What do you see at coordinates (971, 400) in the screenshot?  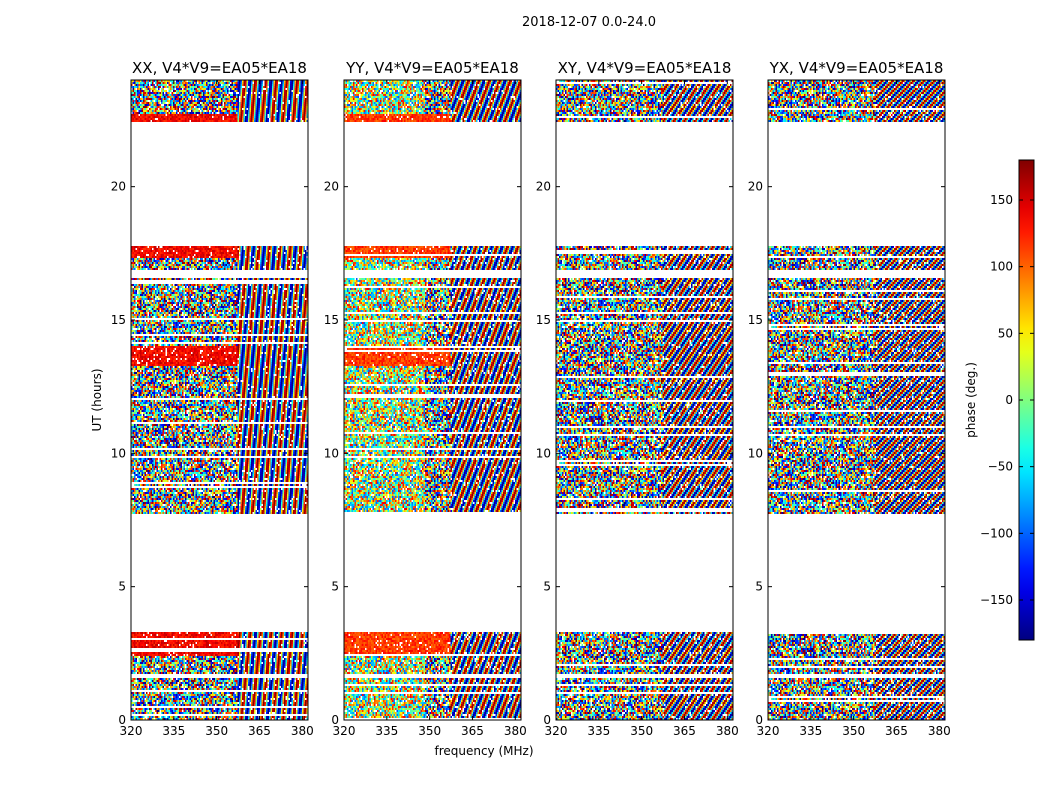 I see `colorbar-label: phase (deg.)` at bounding box center [971, 400].